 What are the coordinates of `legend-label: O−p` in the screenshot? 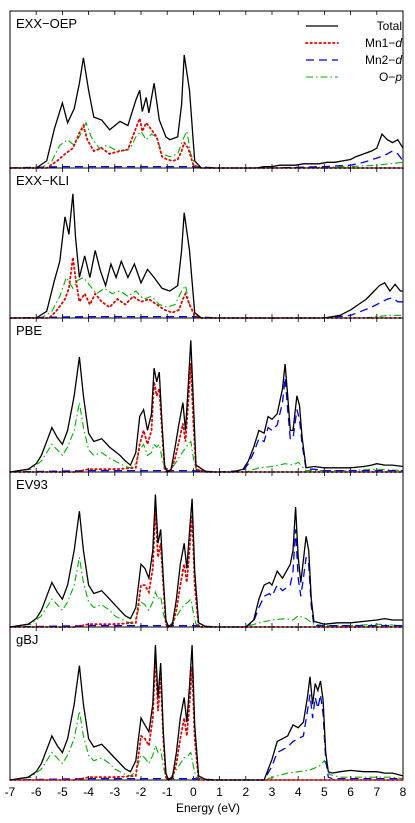 It's located at (390, 77).